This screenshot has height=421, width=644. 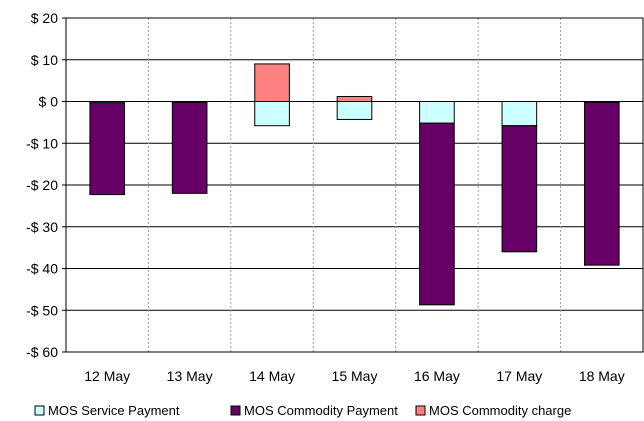 I want to click on x-tick-label: 12 May, so click(x=107, y=376).